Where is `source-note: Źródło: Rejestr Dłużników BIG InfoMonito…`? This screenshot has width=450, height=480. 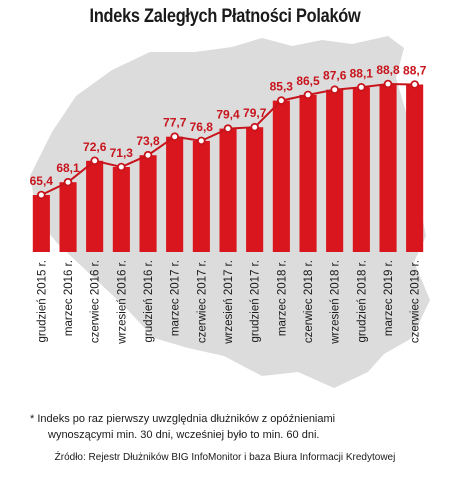 source-note: Źródło: Rejestr Dłużników BIG InfoMonito… is located at coordinates (225, 457).